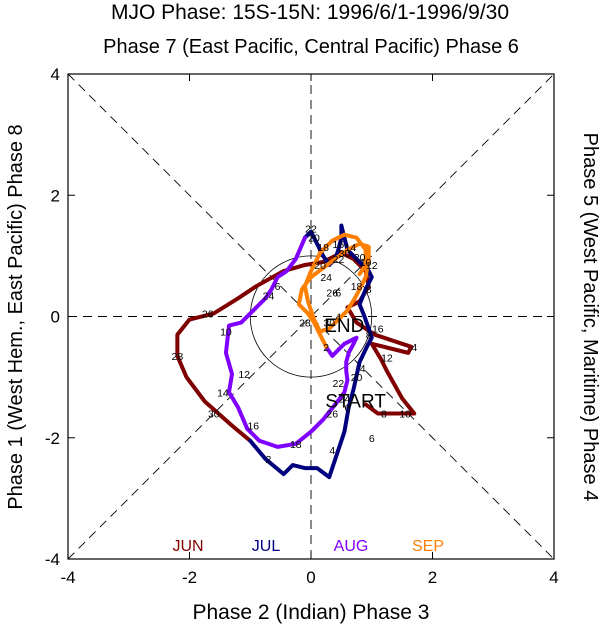 This screenshot has height=627, width=604. Describe the element at coordinates (52, 438) in the screenshot. I see `y-tick-label: -2` at that location.